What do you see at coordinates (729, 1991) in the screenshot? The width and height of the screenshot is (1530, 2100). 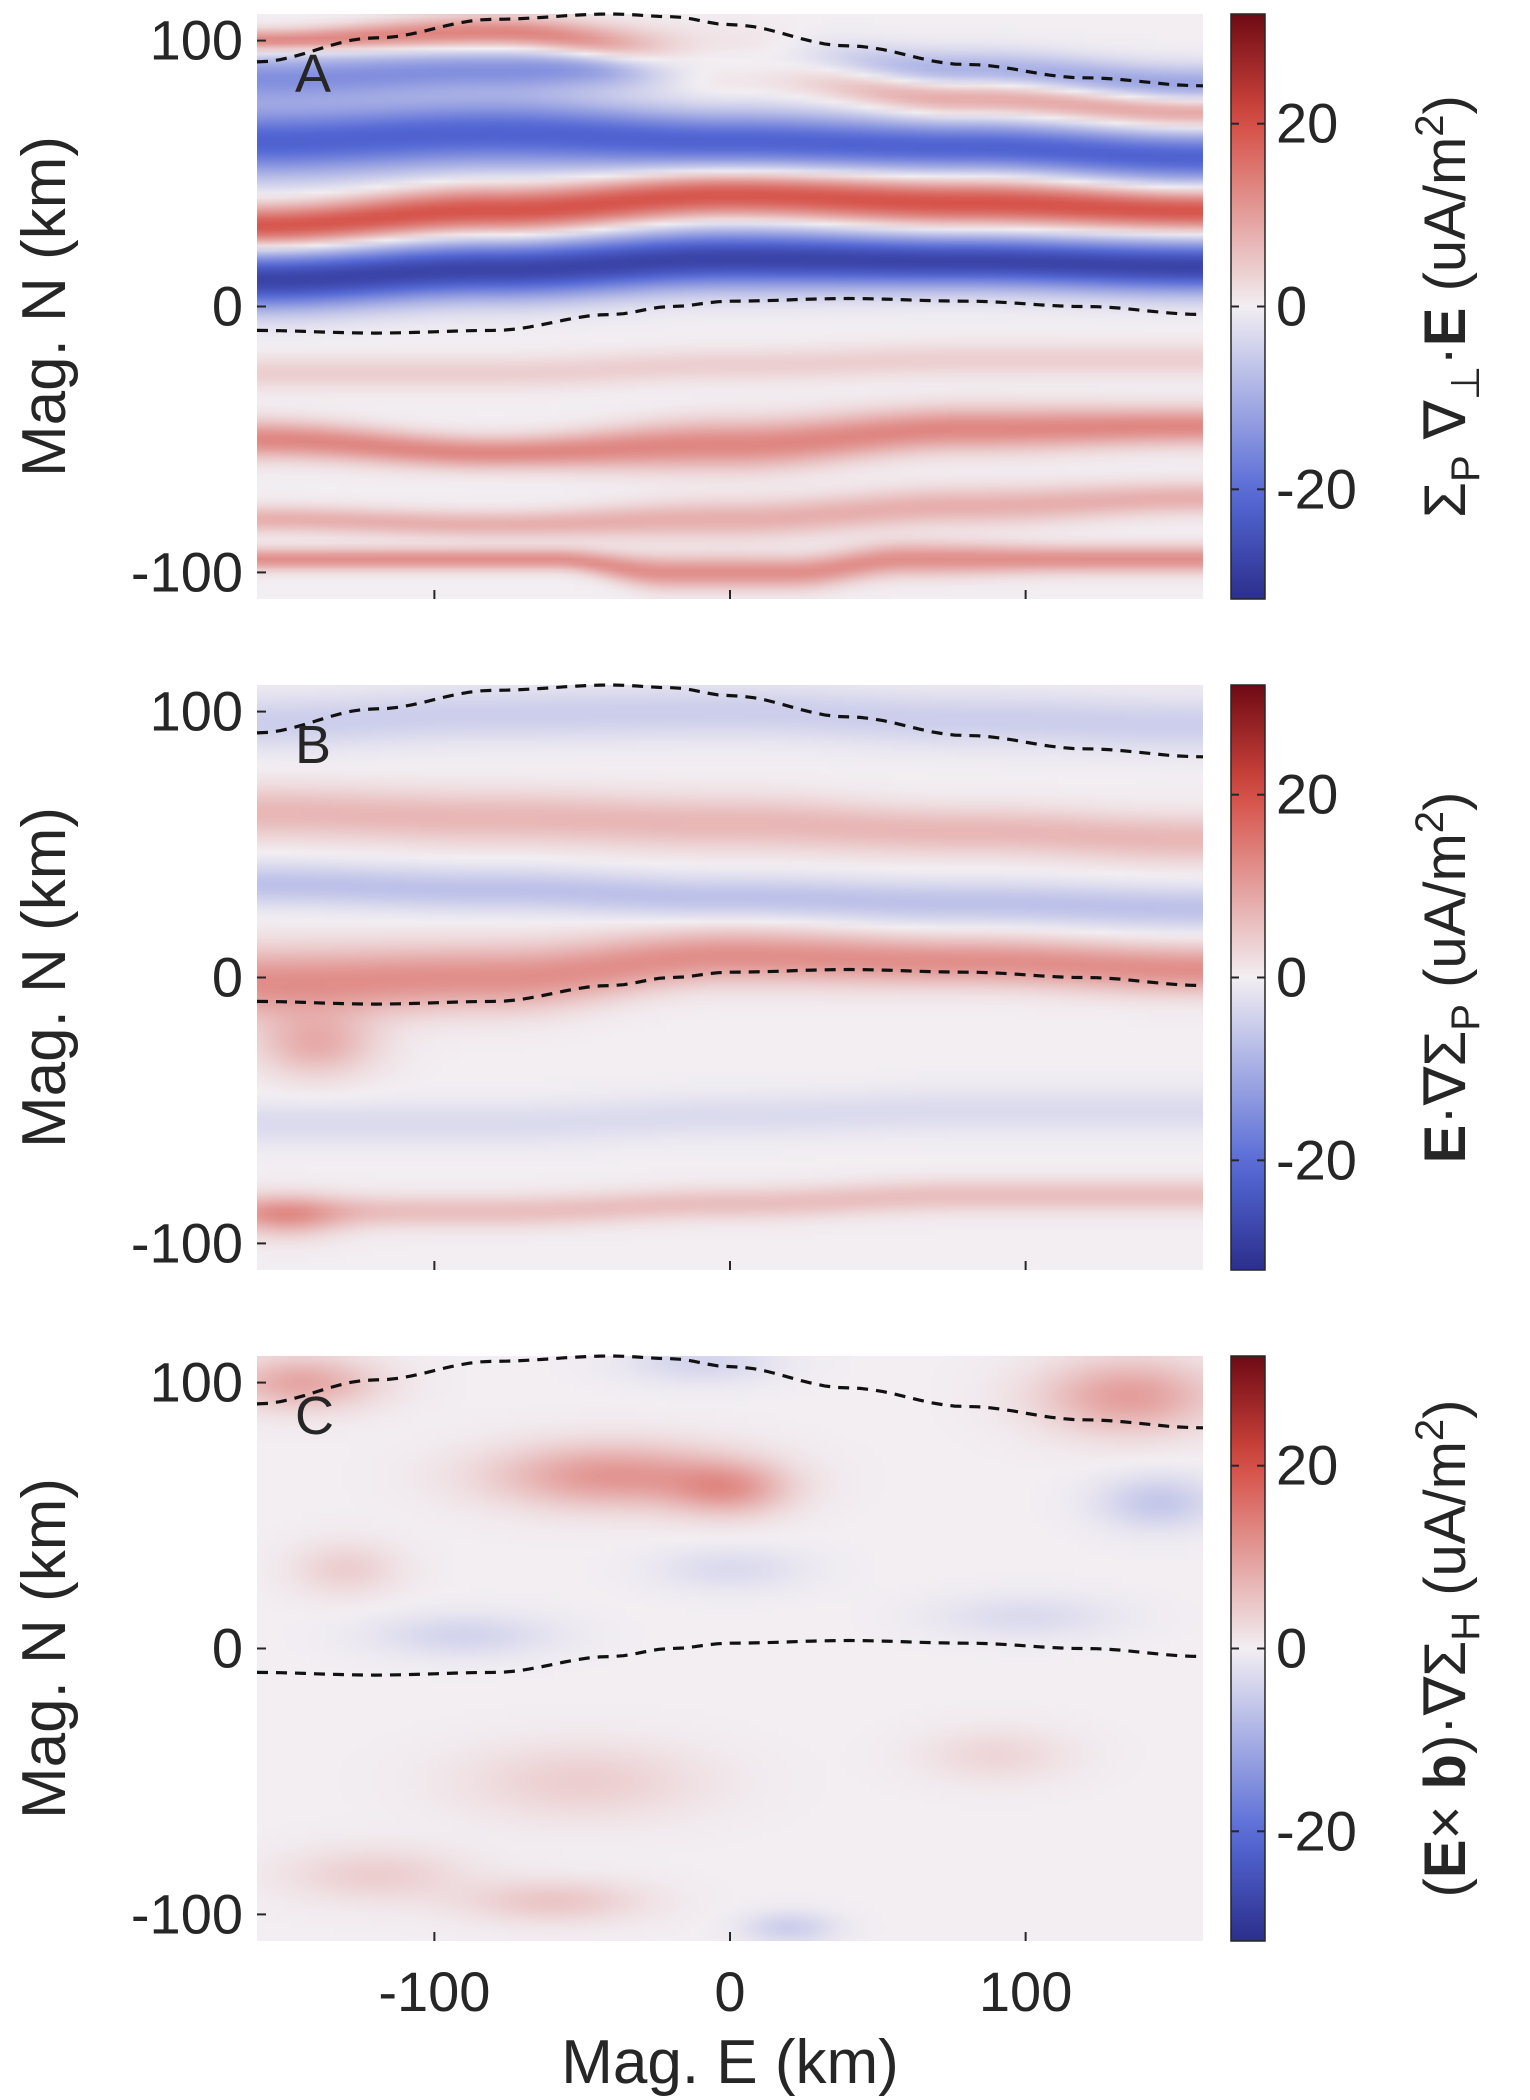 I see `x-tick-label: 0` at bounding box center [729, 1991].